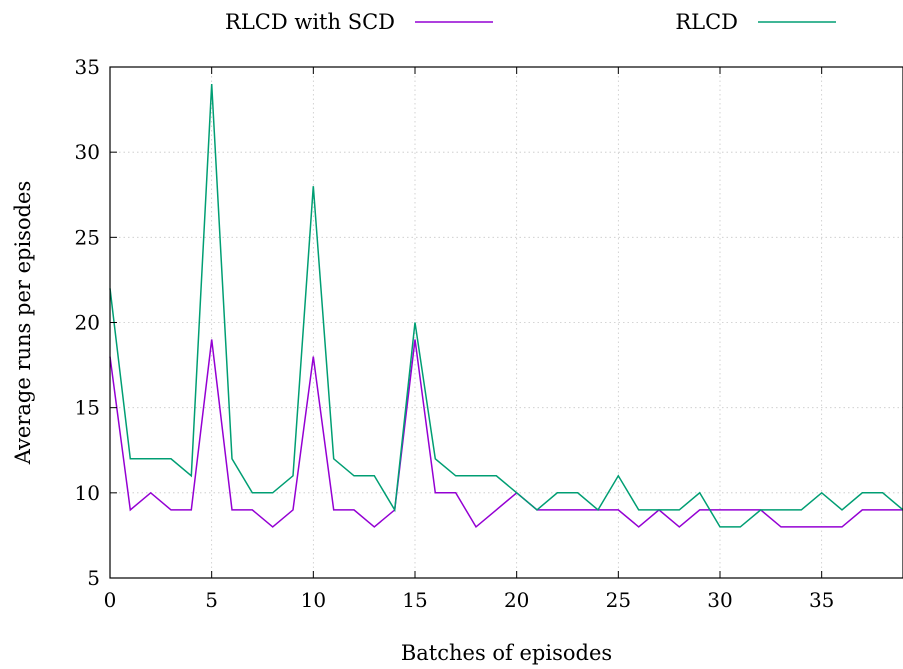 This screenshot has height=669, width=903. Describe the element at coordinates (414, 600) in the screenshot. I see `x-tick-label: 15` at that location.